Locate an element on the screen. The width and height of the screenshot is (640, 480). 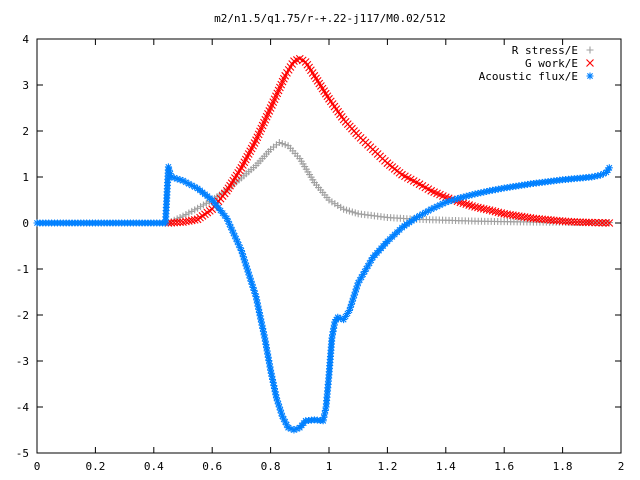
legend-marker is located at coordinates (590, 63).